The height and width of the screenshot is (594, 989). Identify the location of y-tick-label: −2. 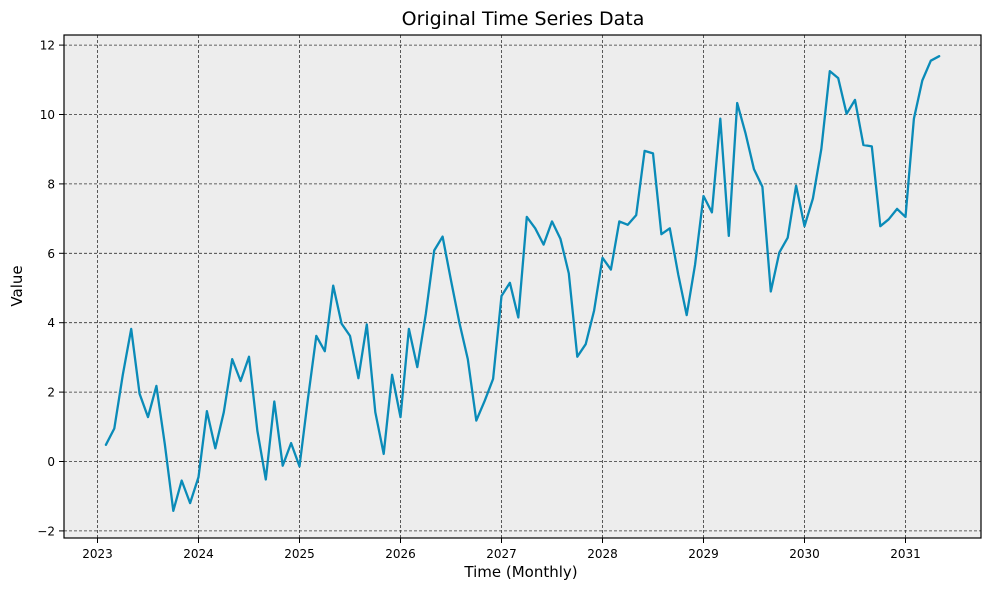
(46, 531).